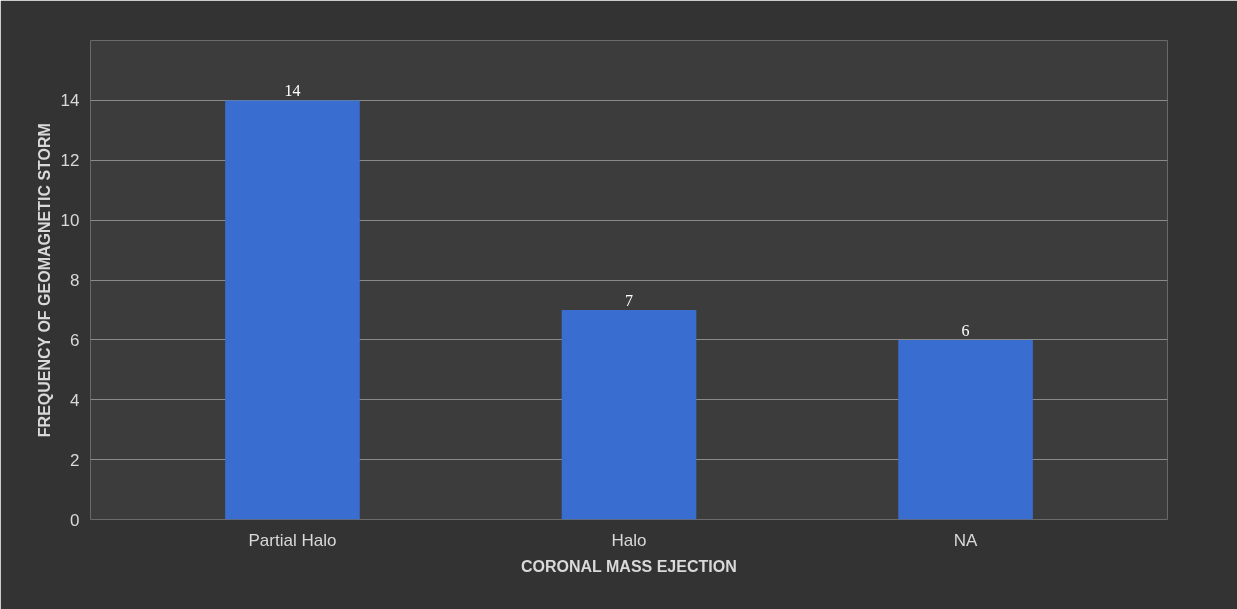 This screenshot has width=1237, height=609. Describe the element at coordinates (70, 221) in the screenshot. I see `y-tick-label: 10` at that location.